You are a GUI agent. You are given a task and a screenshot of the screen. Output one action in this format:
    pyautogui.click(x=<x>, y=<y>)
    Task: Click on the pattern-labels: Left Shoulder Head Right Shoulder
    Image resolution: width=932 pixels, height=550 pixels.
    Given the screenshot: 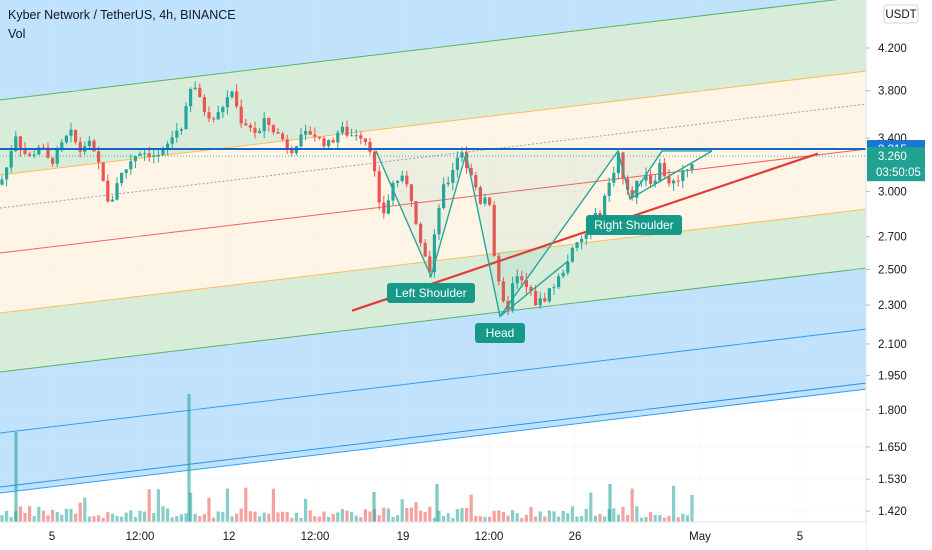 What is the action you would take?
    pyautogui.click(x=534, y=279)
    